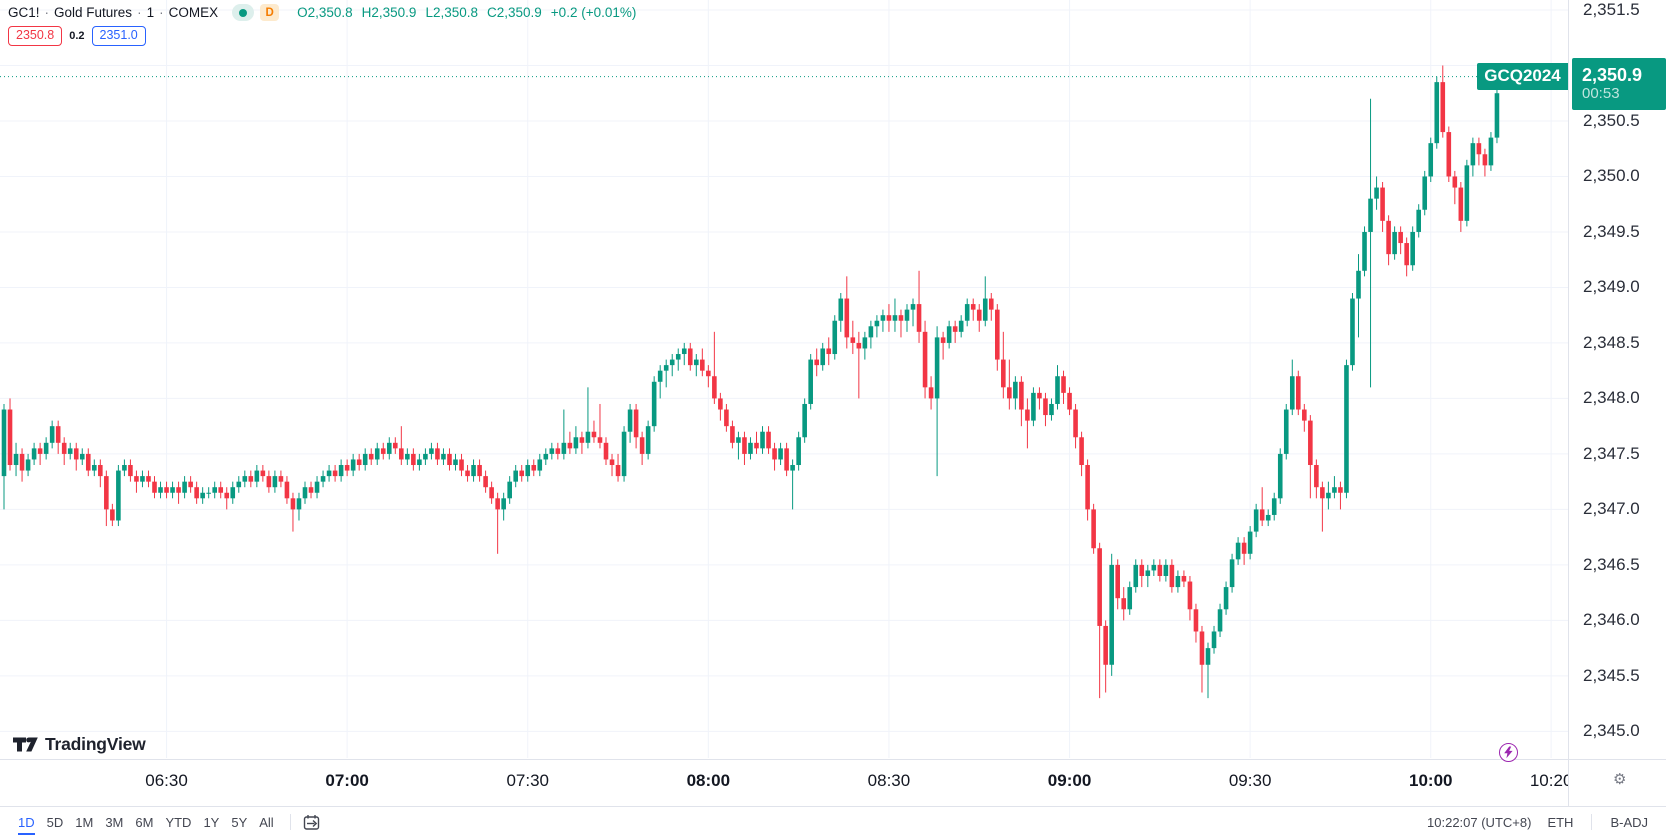 This screenshot has width=1666, height=837. I want to click on market-status-pill, so click(243, 12).